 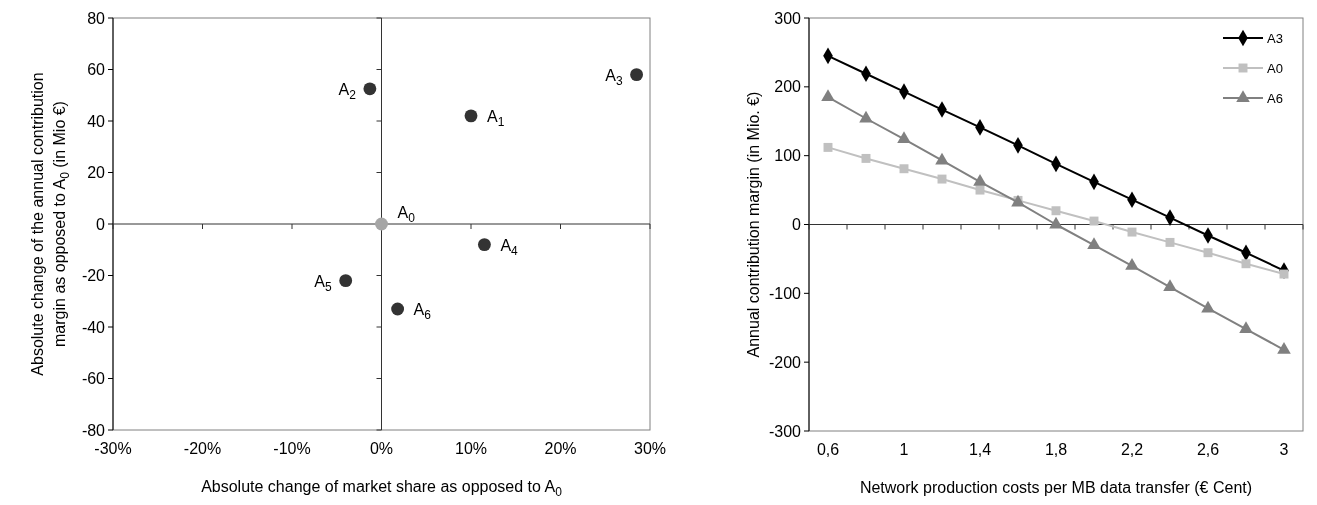 I want to click on annotation: A$_{1}$, so click(x=496, y=118).